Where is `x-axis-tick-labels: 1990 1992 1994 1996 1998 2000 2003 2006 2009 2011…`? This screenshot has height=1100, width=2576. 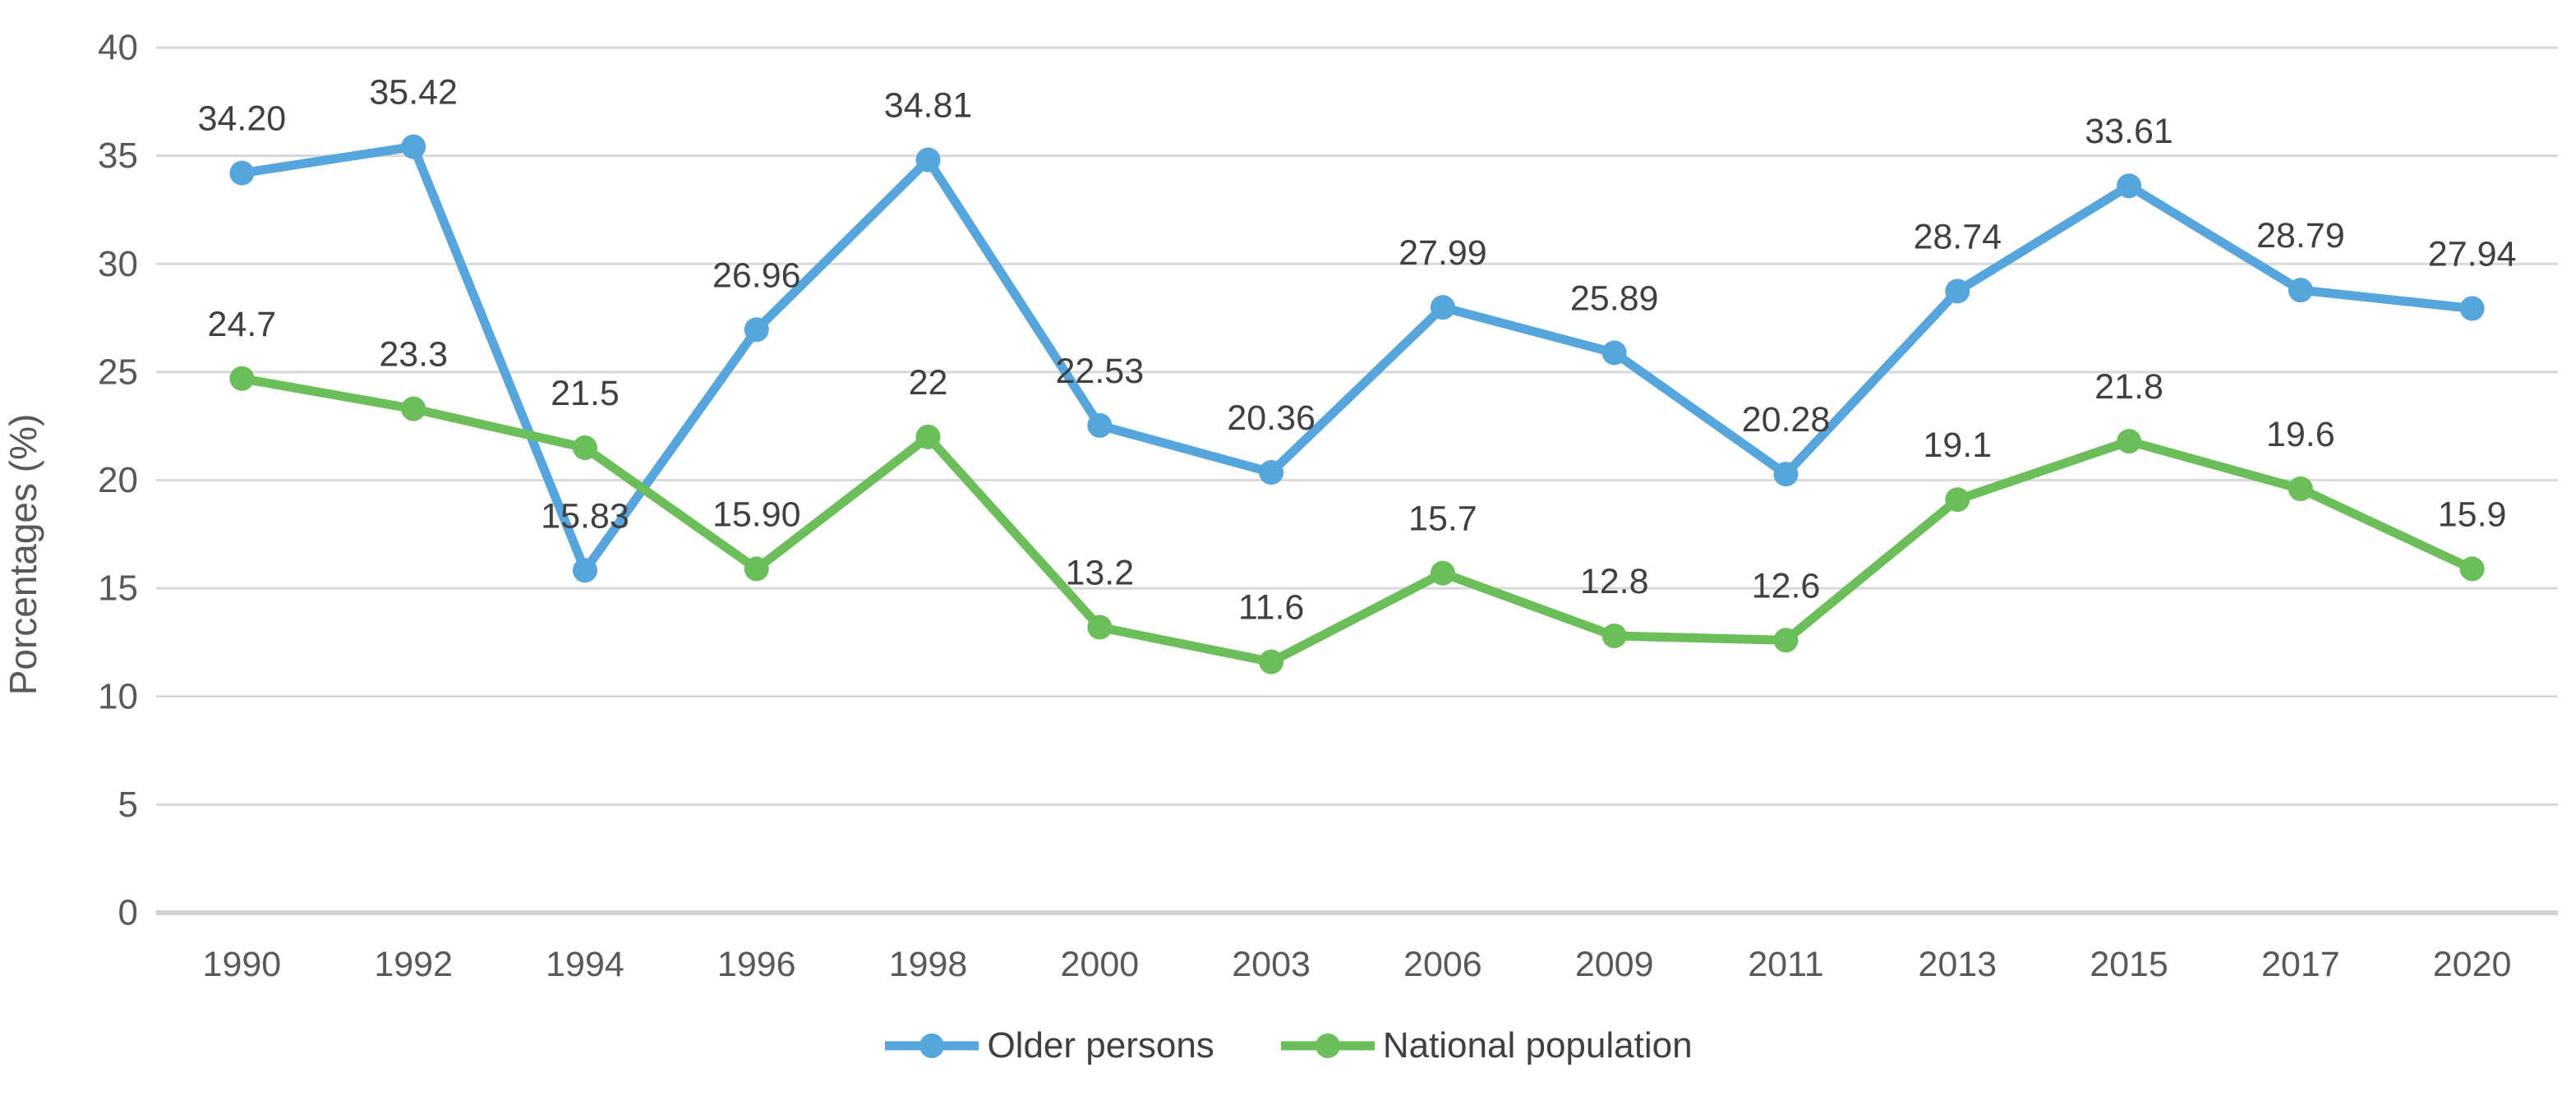 x-axis-tick-labels: 1990 1992 1994 1996 1998 2000 2003 2006 2009 2011… is located at coordinates (1357, 964).